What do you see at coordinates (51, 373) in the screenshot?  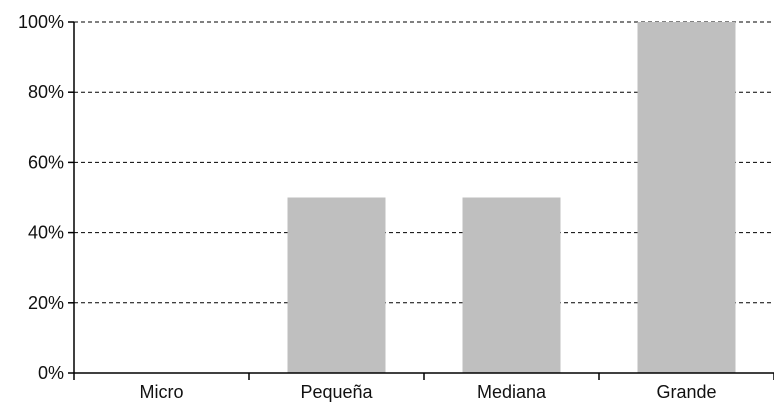 I see `y-tick-label: 0%` at bounding box center [51, 373].